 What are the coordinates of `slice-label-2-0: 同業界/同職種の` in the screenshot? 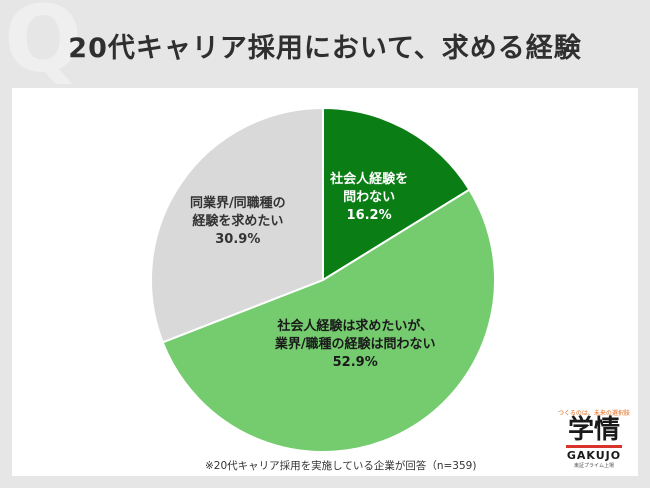 It's located at (238, 203).